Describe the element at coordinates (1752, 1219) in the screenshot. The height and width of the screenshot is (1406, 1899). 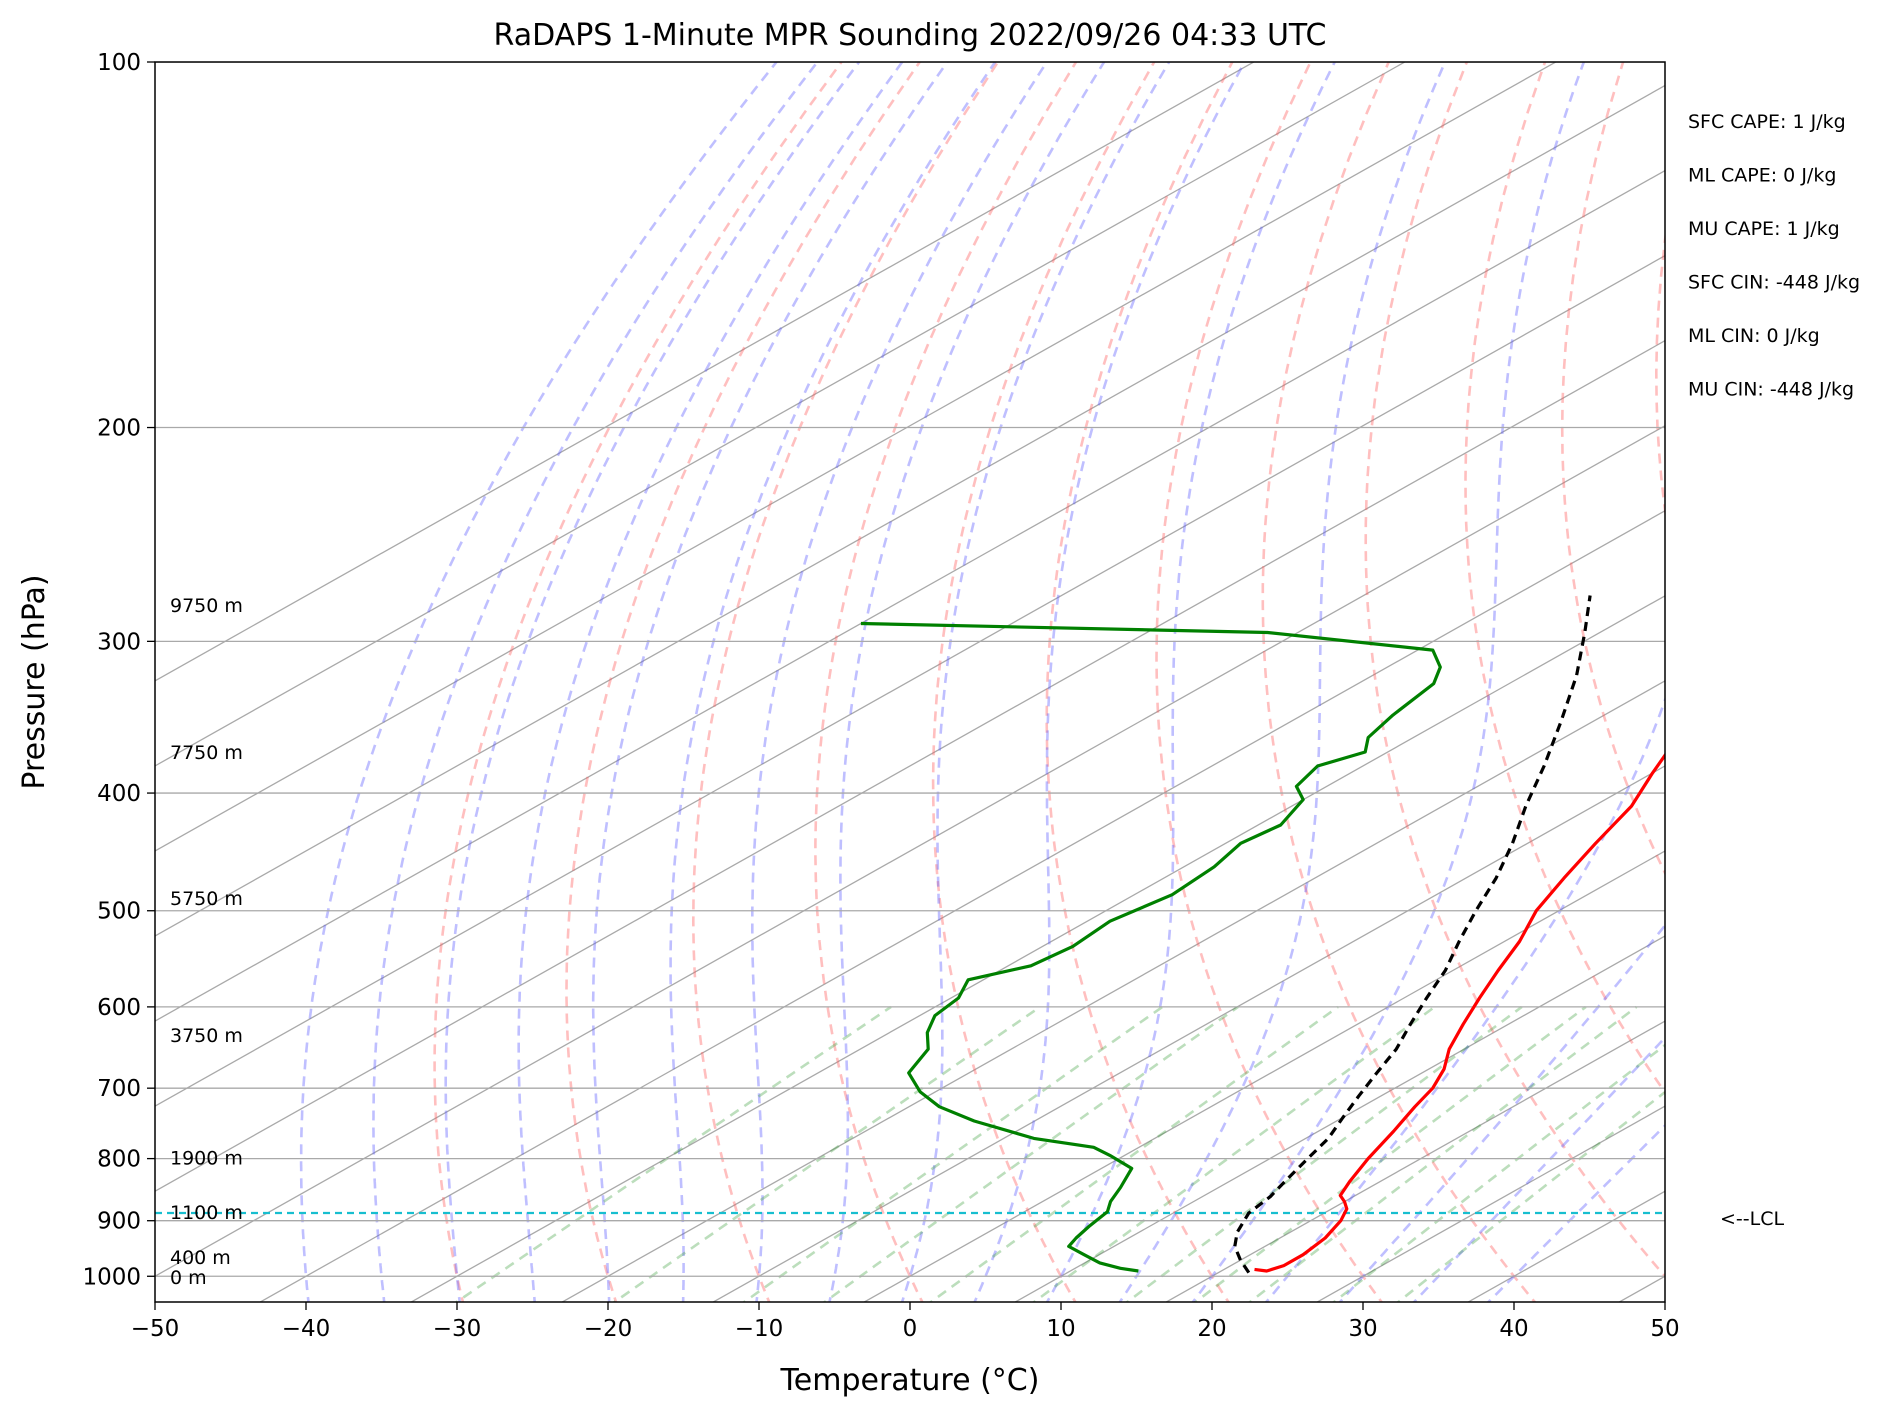
I see `lcl-label: <--LCL` at that location.